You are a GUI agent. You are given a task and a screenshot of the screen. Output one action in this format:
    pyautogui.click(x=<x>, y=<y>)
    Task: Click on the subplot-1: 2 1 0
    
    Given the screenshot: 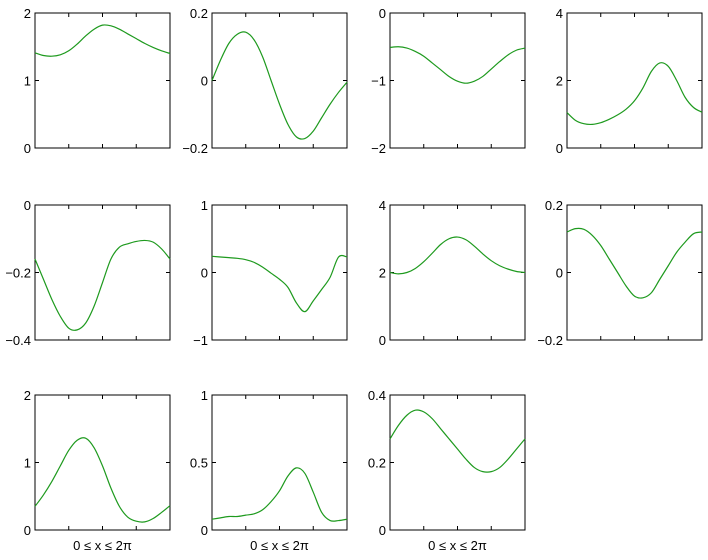 What is the action you would take?
    pyautogui.click(x=97, y=81)
    